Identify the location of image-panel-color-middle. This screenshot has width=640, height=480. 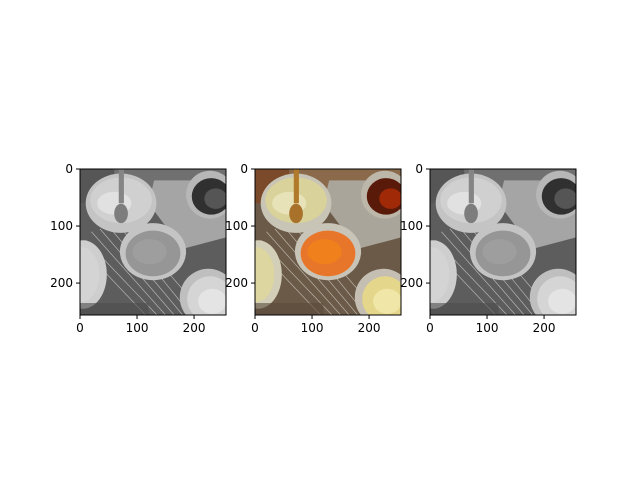
(328, 242).